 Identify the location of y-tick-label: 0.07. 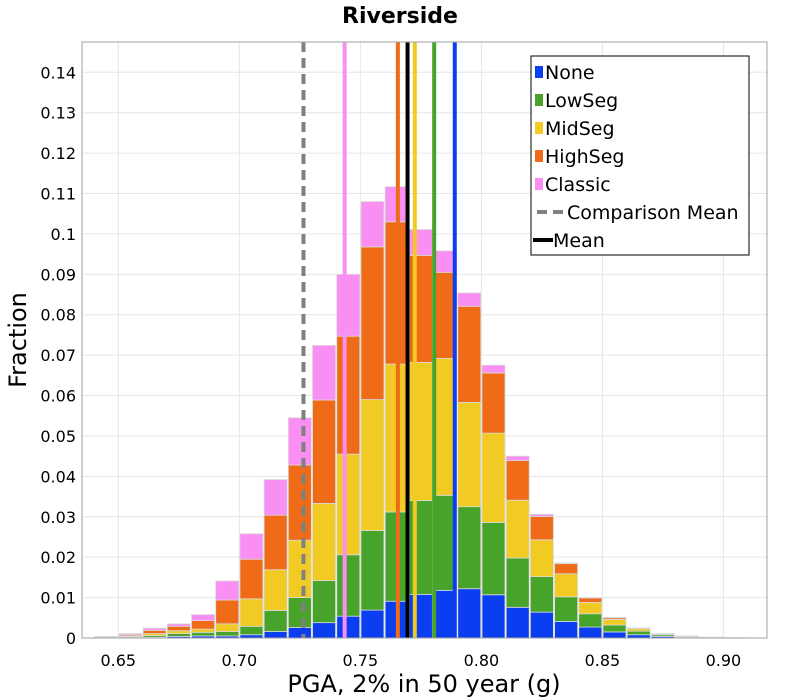
(58, 355).